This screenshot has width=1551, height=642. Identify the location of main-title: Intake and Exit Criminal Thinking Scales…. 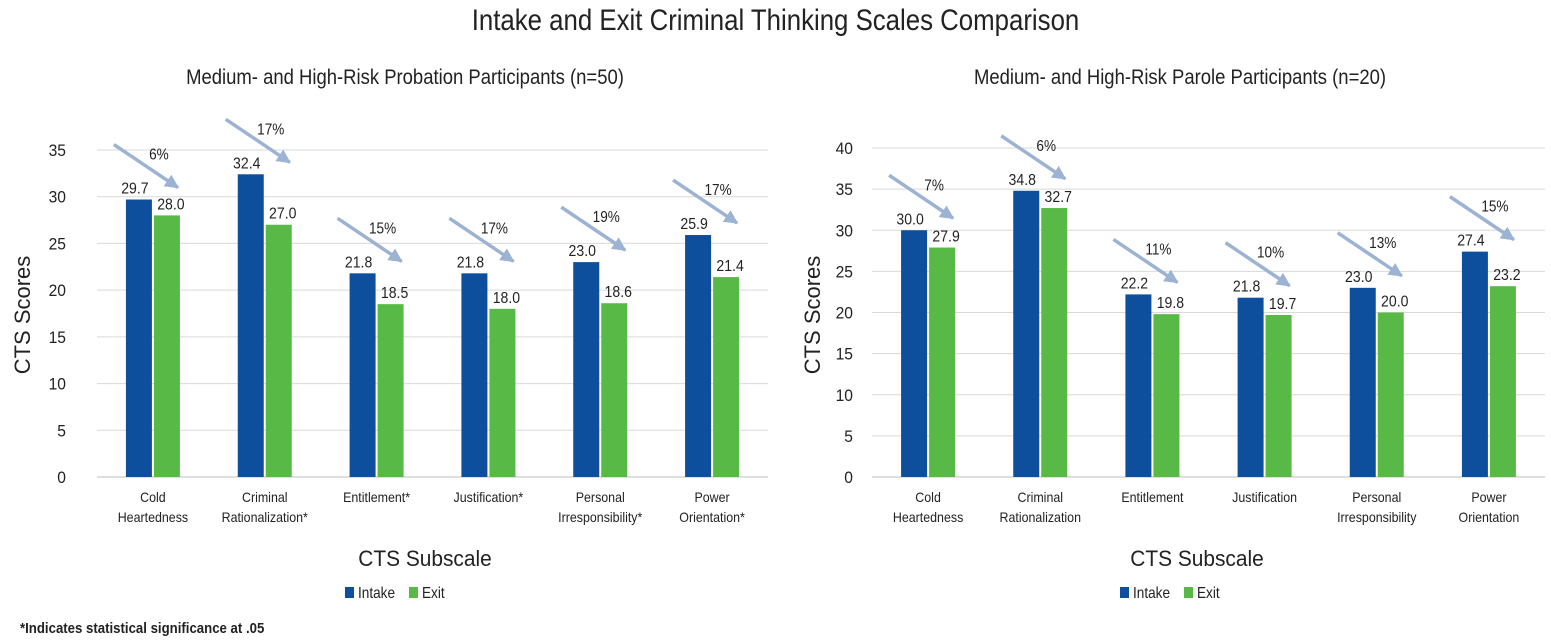
(775, 20).